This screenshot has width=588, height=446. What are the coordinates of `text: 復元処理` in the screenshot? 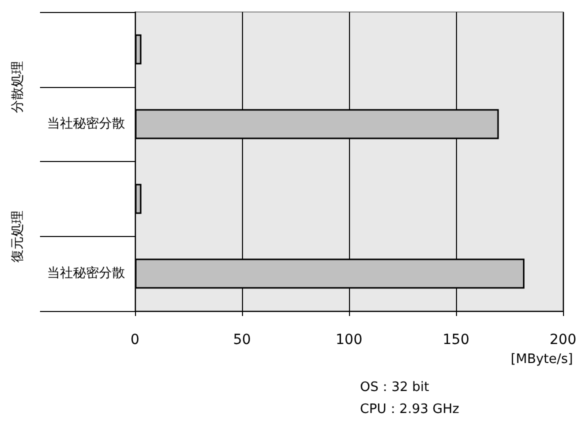 It's located at (18, 236).